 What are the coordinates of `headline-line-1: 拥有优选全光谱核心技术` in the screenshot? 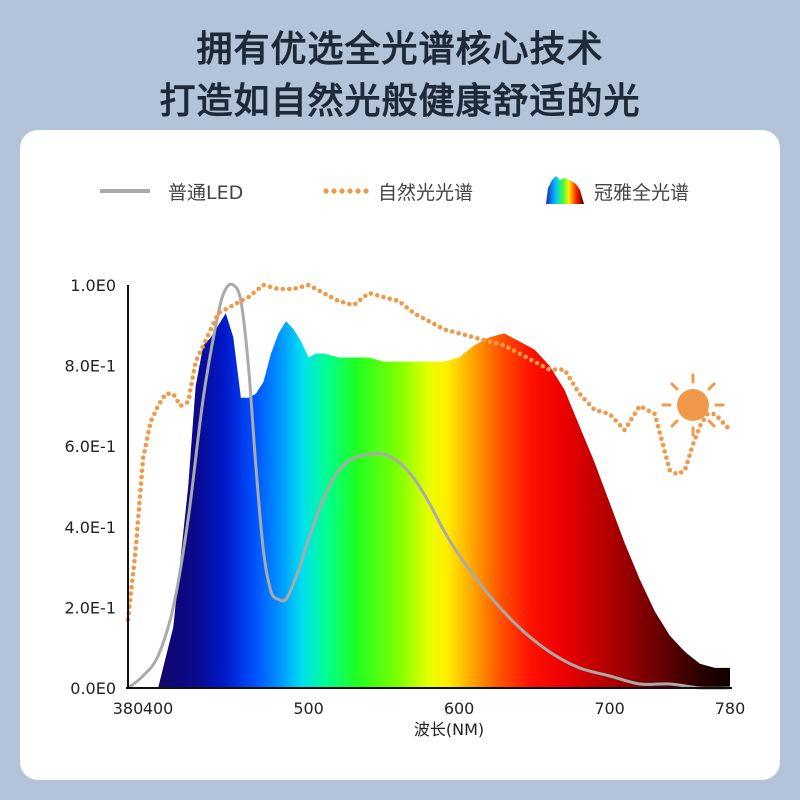 It's located at (400, 49).